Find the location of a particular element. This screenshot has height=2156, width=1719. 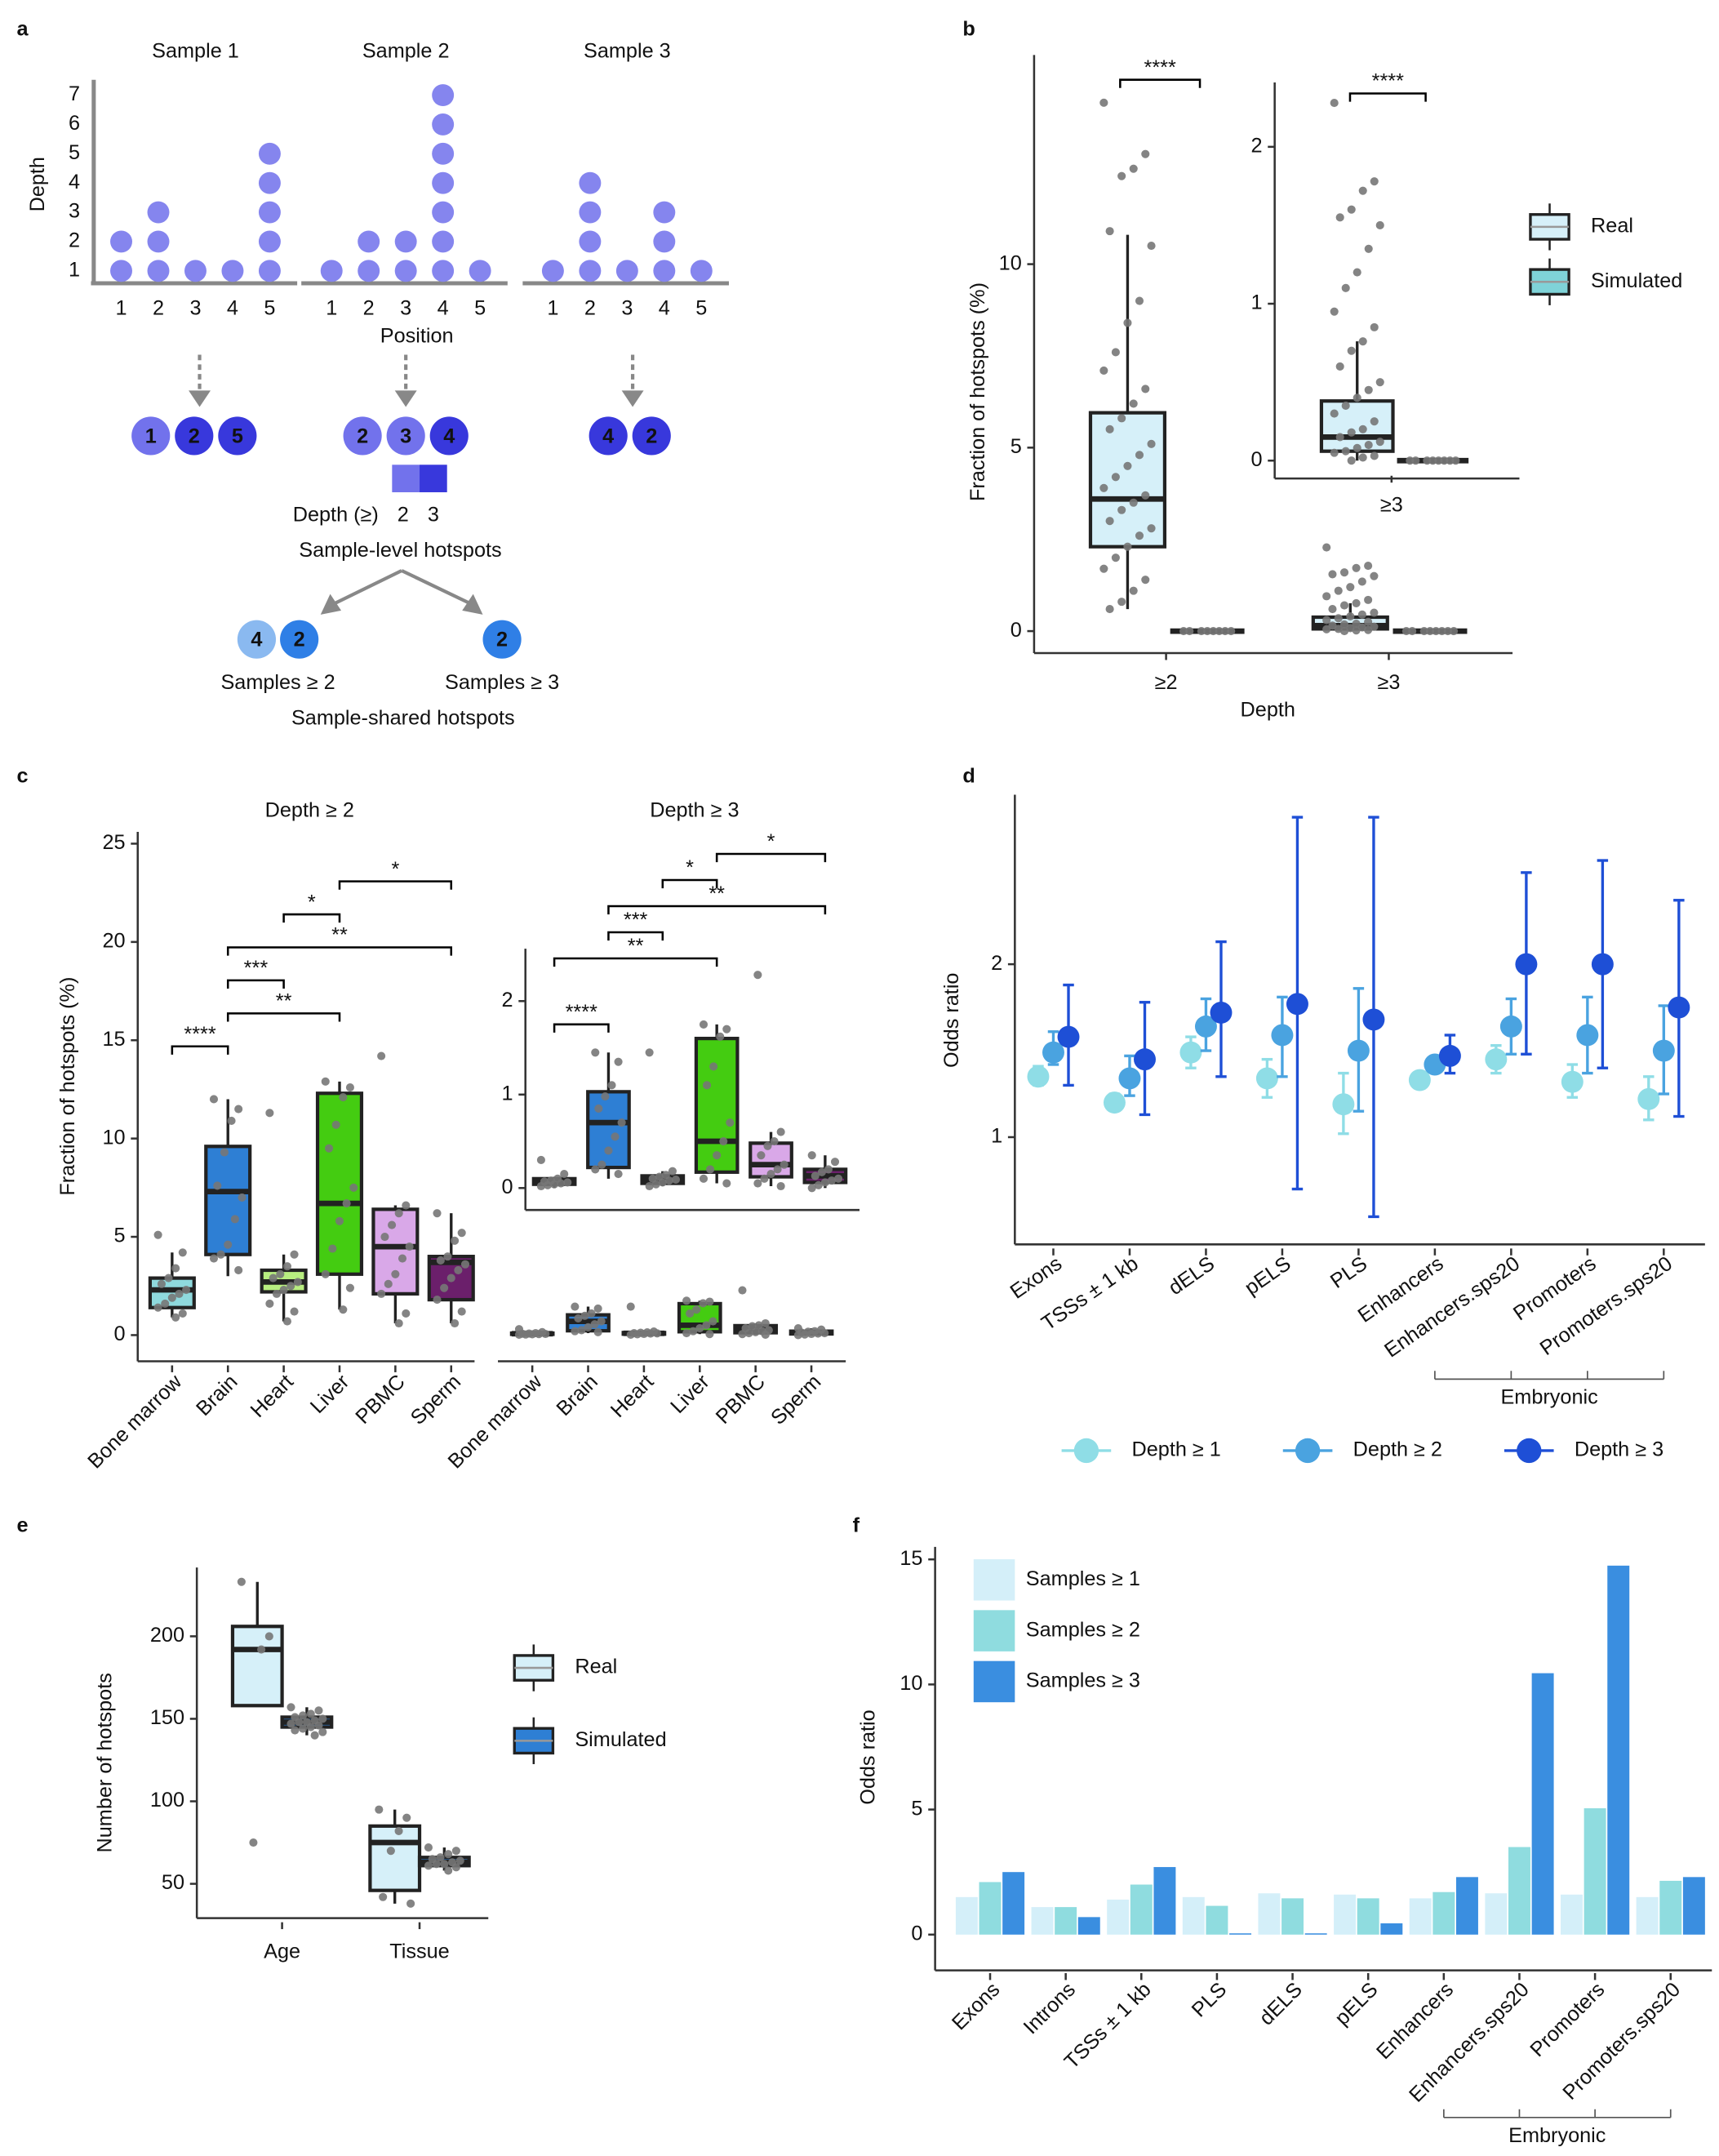

y-tick-label: 7 is located at coordinates (74, 93).